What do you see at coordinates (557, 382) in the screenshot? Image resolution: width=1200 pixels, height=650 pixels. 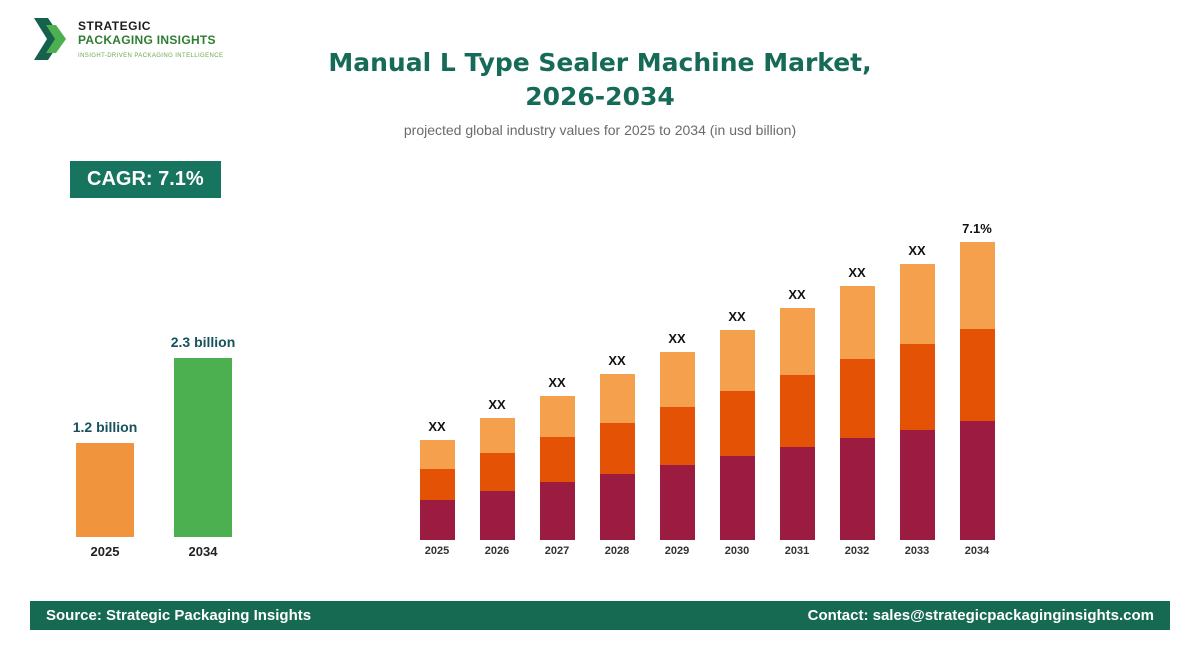 I see `stacked-bar-label-2027: XX` at bounding box center [557, 382].